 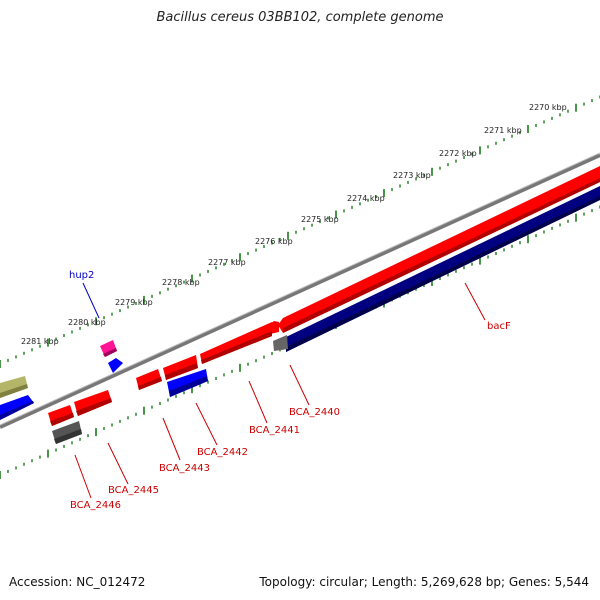 I want to click on gene-label-BCA_2442: BCA_2442, so click(x=222, y=452).